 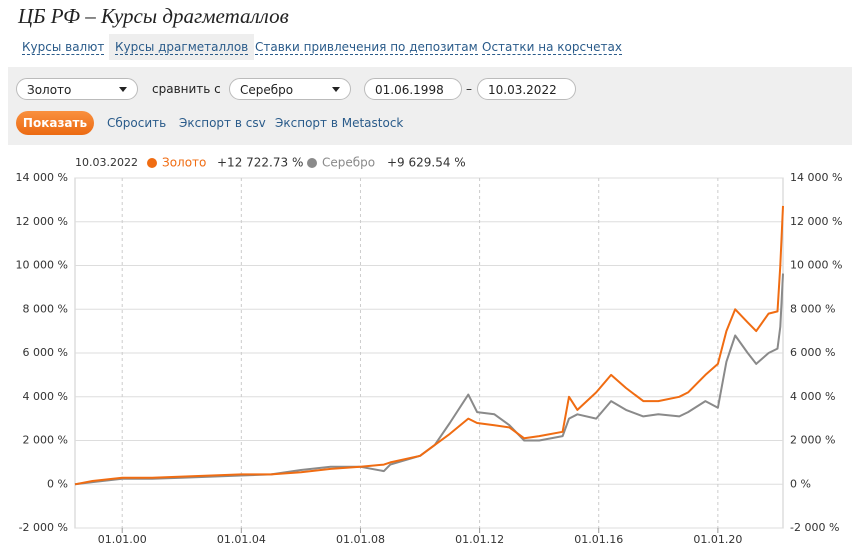 What do you see at coordinates (42, 221) in the screenshot?
I see `y-tick-label: 12 000 %` at bounding box center [42, 221].